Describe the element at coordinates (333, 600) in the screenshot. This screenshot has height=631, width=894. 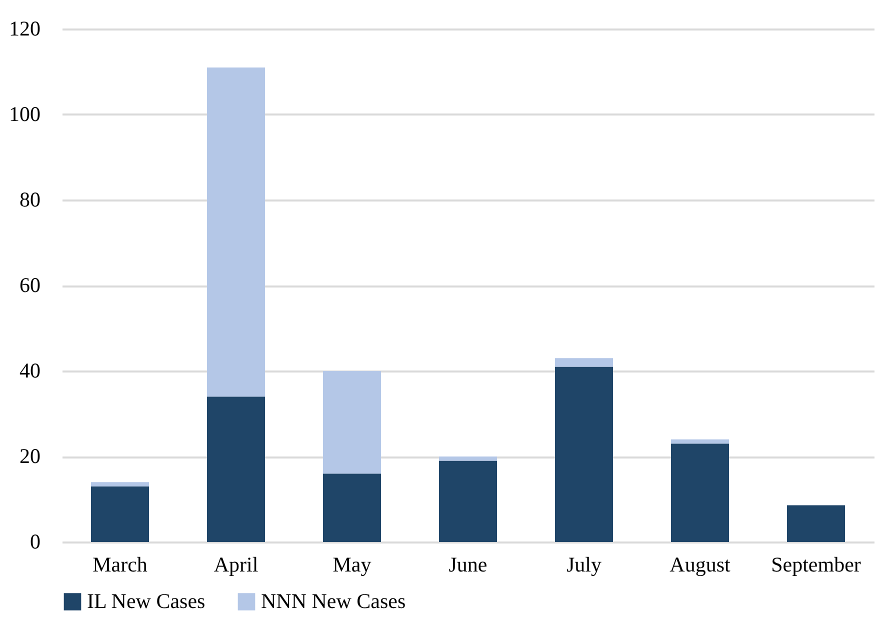
I see `legend-label: NNN New Cases` at that location.